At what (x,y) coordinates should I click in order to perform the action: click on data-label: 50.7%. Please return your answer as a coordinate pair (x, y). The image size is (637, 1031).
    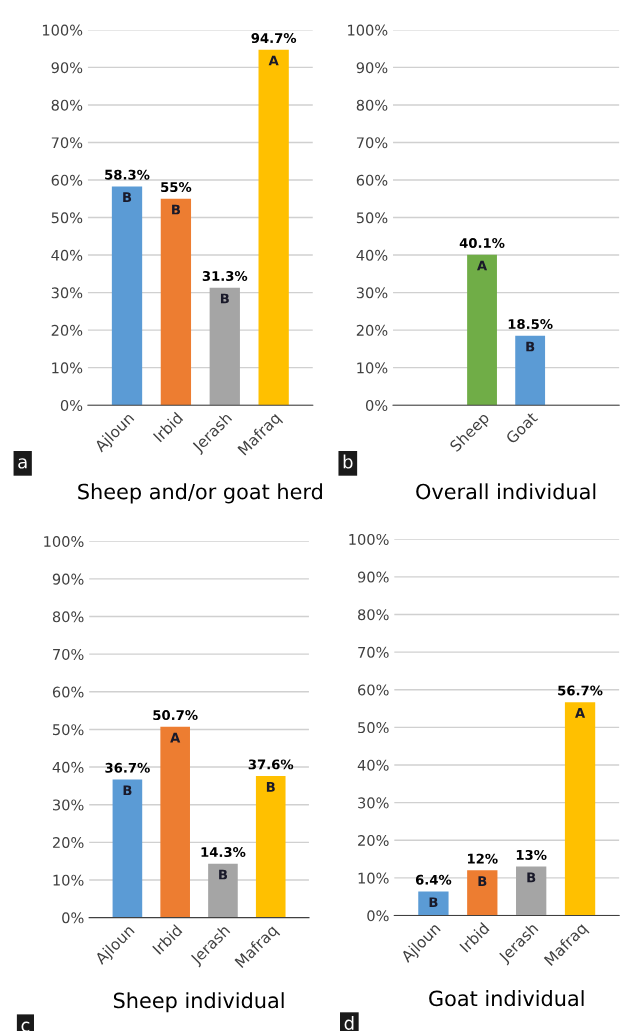
    Looking at the image, I should click on (175, 715).